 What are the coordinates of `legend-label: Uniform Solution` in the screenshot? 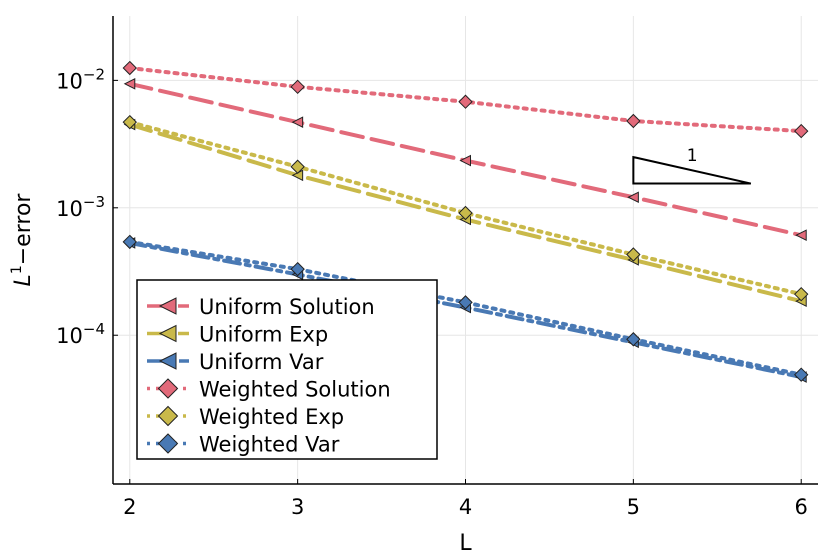 It's located at (287, 307).